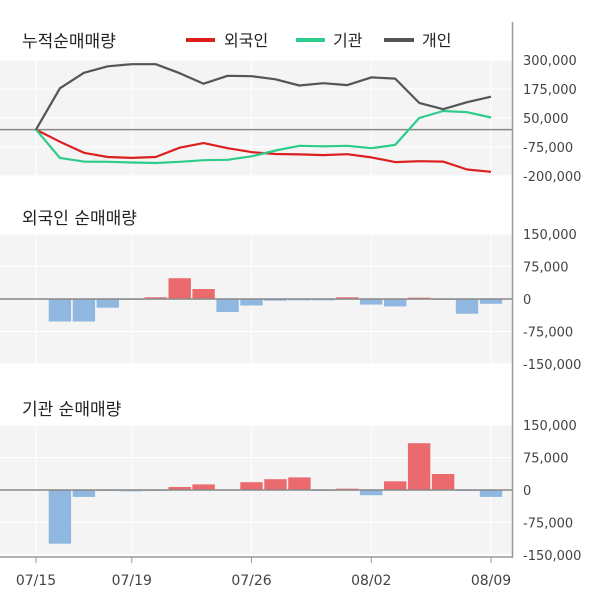  I want to click on legend: 외국인 기관 개인, so click(318, 40).